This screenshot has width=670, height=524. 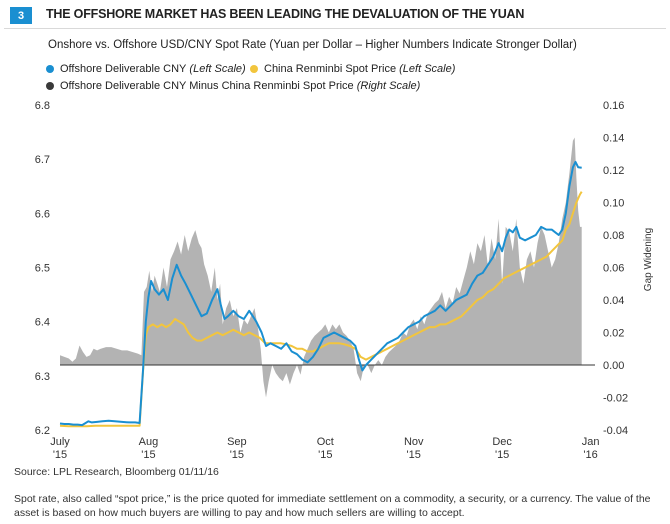 I want to click on right-tick-label-4: 0.04, so click(x=613, y=301).